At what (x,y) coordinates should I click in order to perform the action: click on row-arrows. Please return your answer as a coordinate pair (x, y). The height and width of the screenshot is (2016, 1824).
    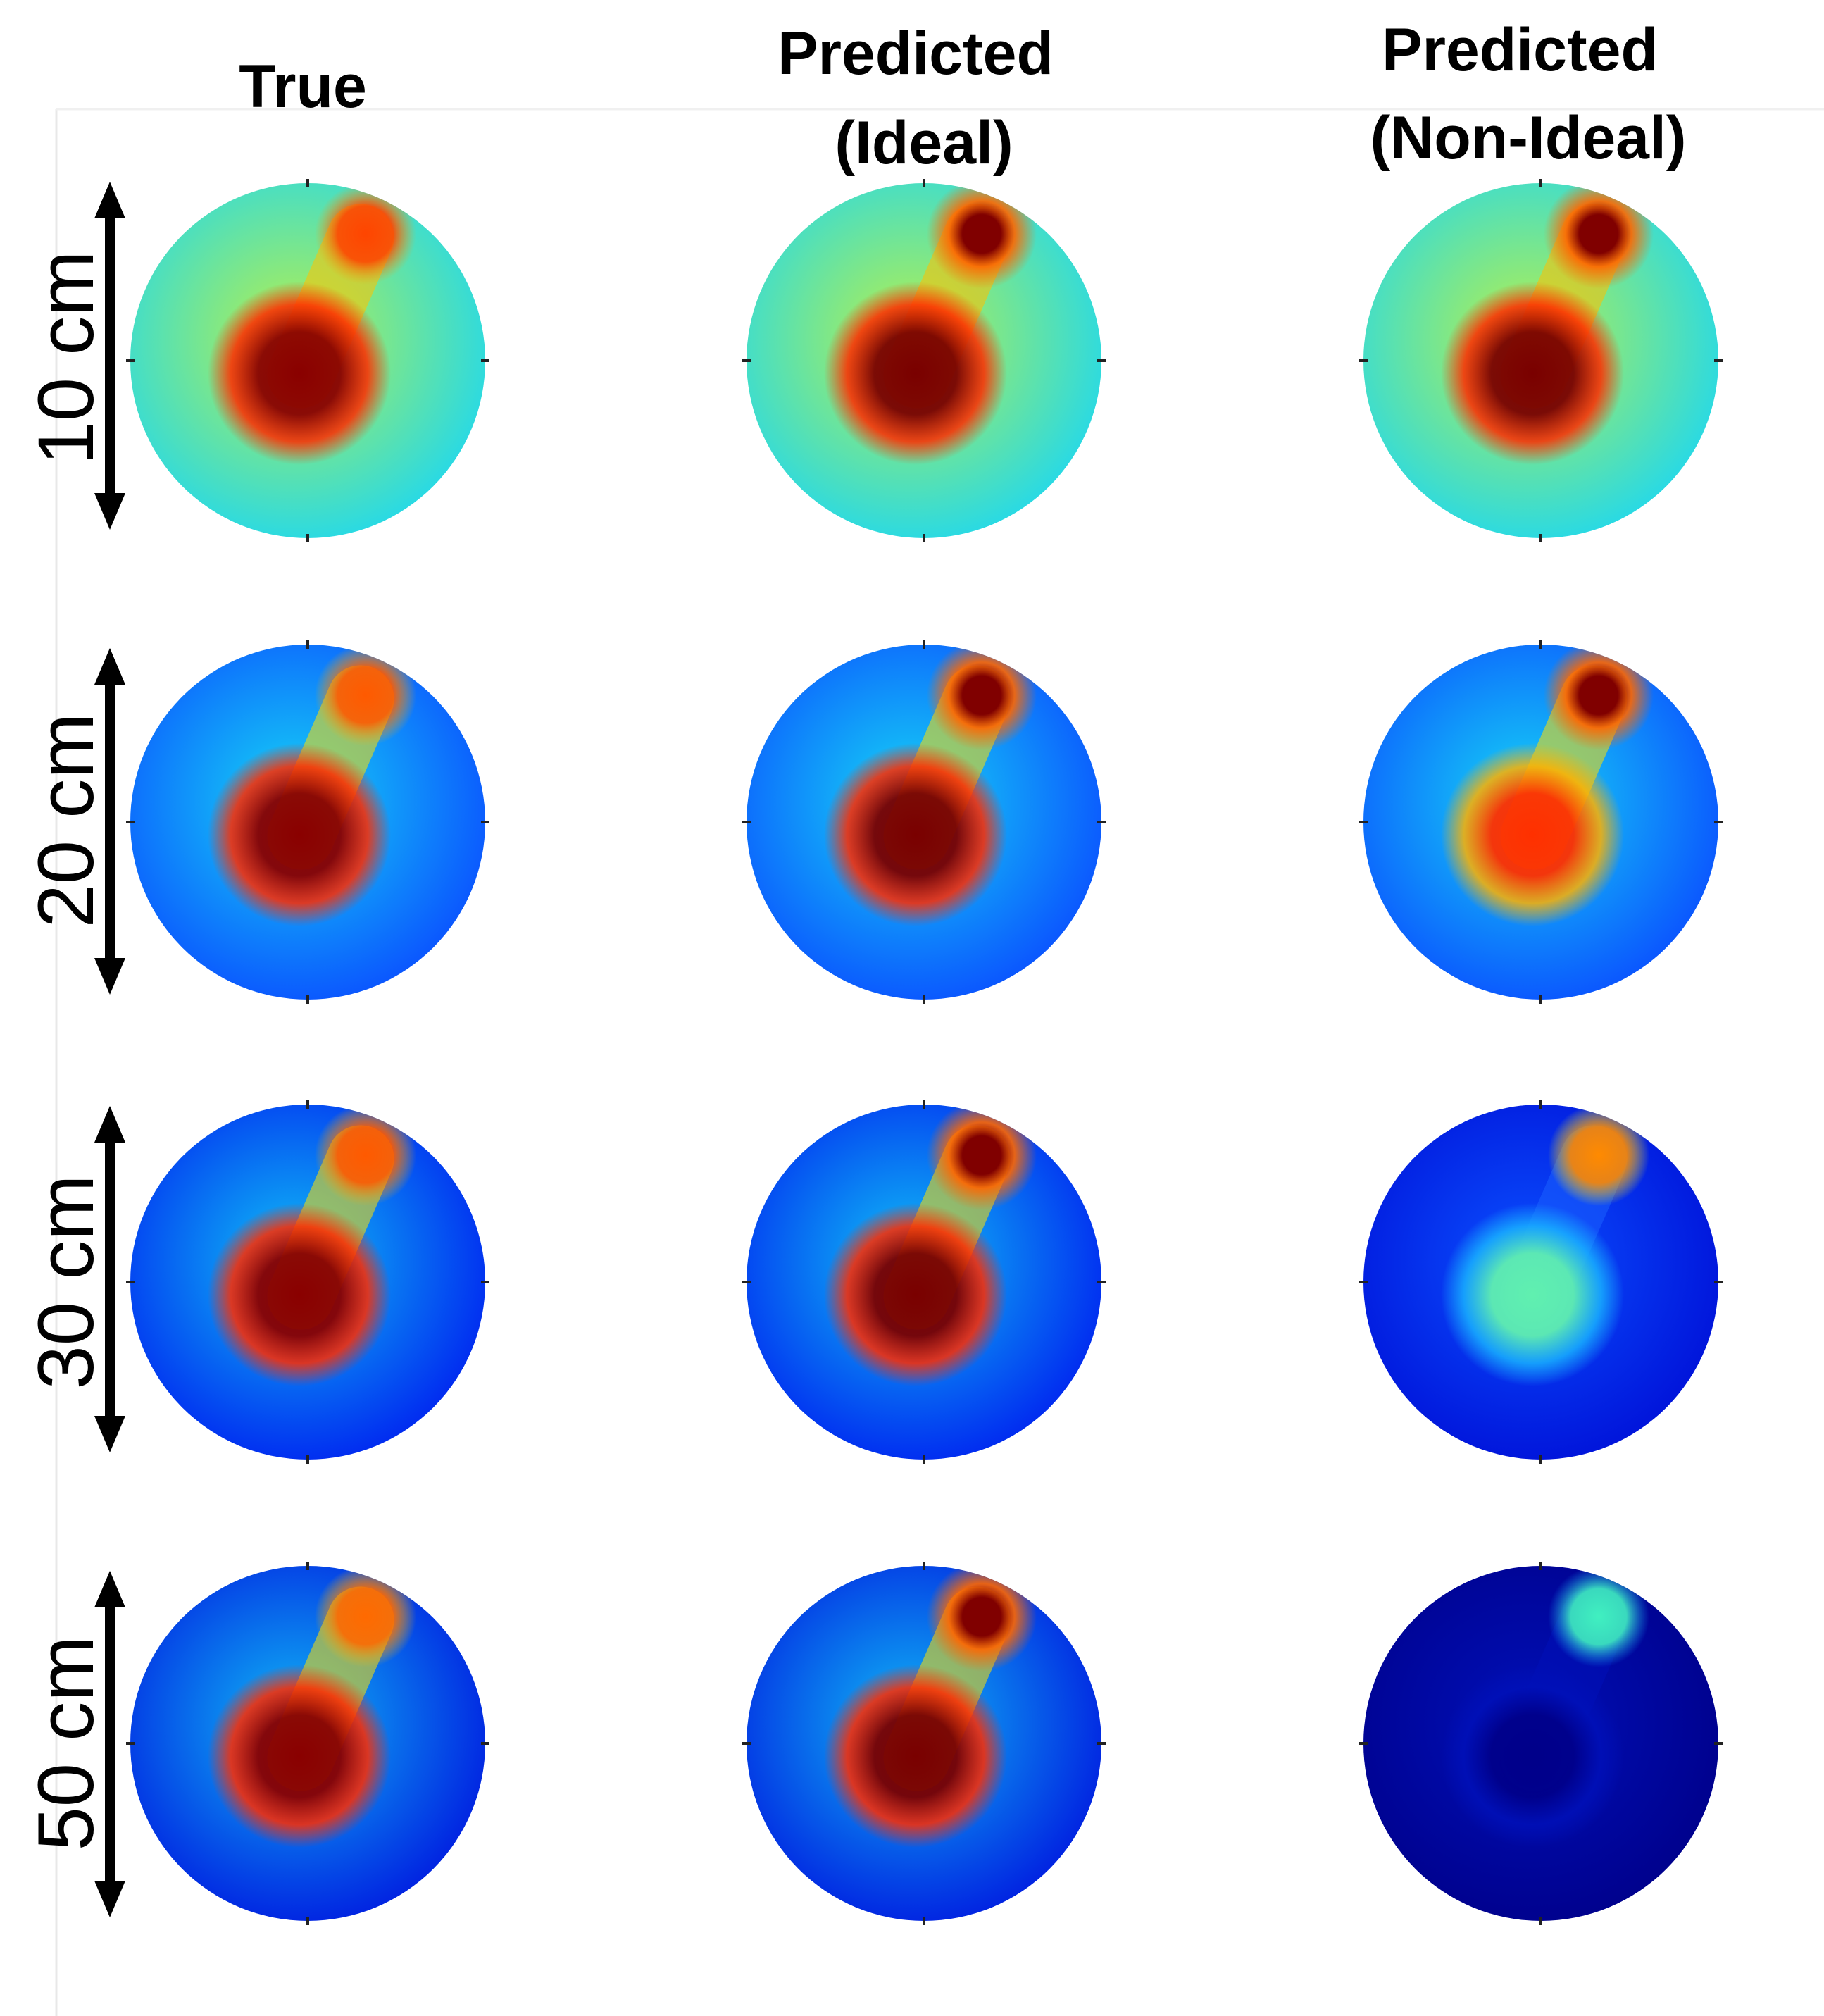
    Looking at the image, I should click on (109, 1049).